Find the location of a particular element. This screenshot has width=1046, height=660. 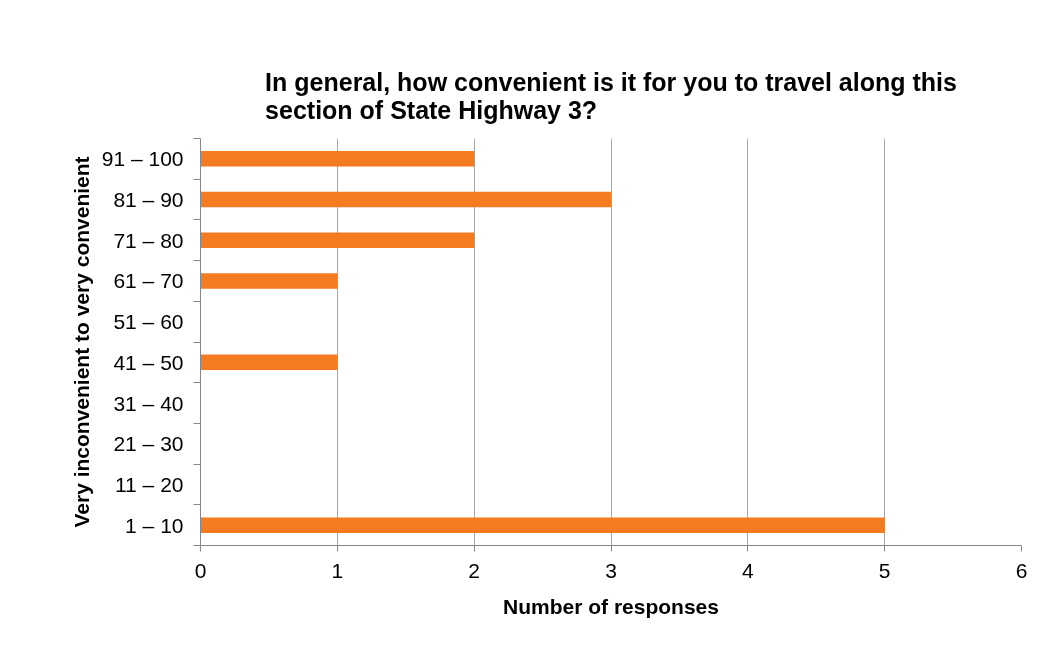

y-tick-label: 71 – 80 is located at coordinates (148, 240).